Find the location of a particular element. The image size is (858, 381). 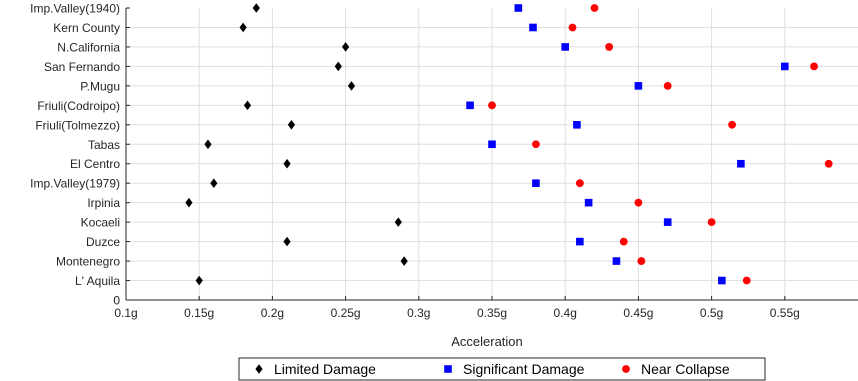

x-tick-label: 0.35g is located at coordinates (492, 313).